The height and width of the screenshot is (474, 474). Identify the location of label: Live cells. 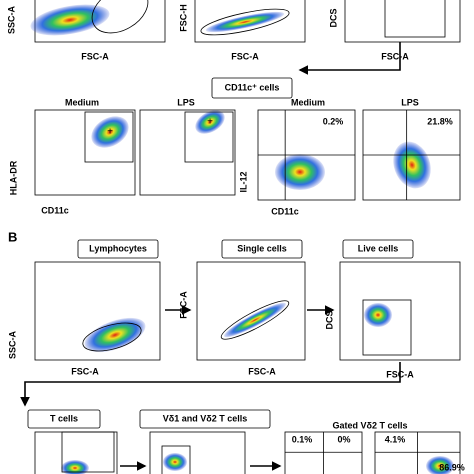
(378, 248).